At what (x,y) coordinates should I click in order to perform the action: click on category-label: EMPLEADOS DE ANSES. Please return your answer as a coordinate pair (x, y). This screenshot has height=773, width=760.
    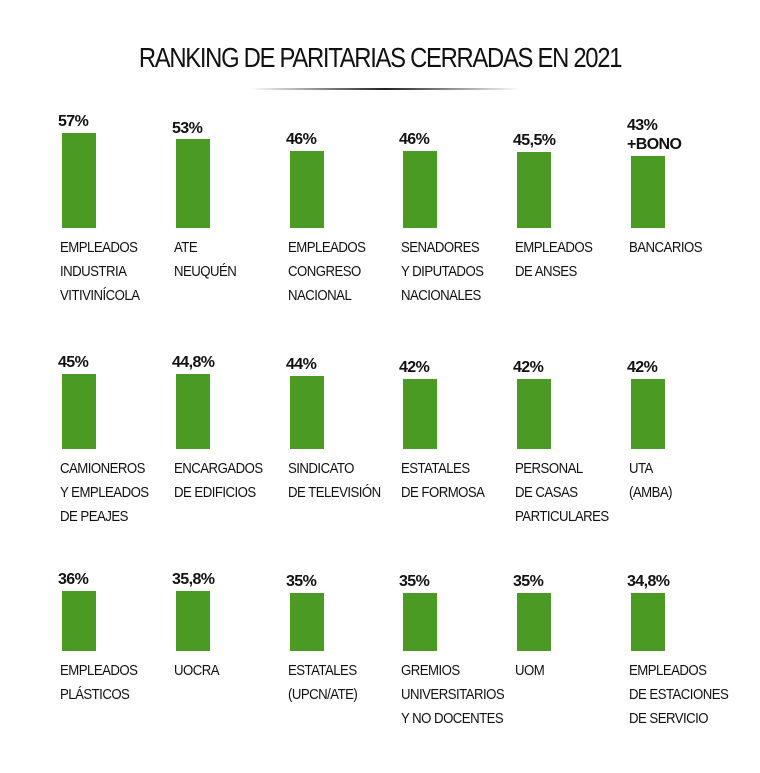
    Looking at the image, I should click on (554, 259).